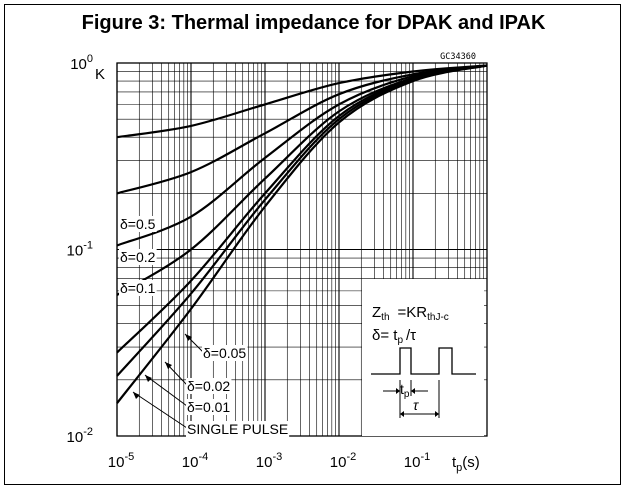  I want to click on x-tick-labels: 10⁻⁵ 10⁻⁴ 10⁻³ 10⁻² 10⁻¹, so click(269, 461).